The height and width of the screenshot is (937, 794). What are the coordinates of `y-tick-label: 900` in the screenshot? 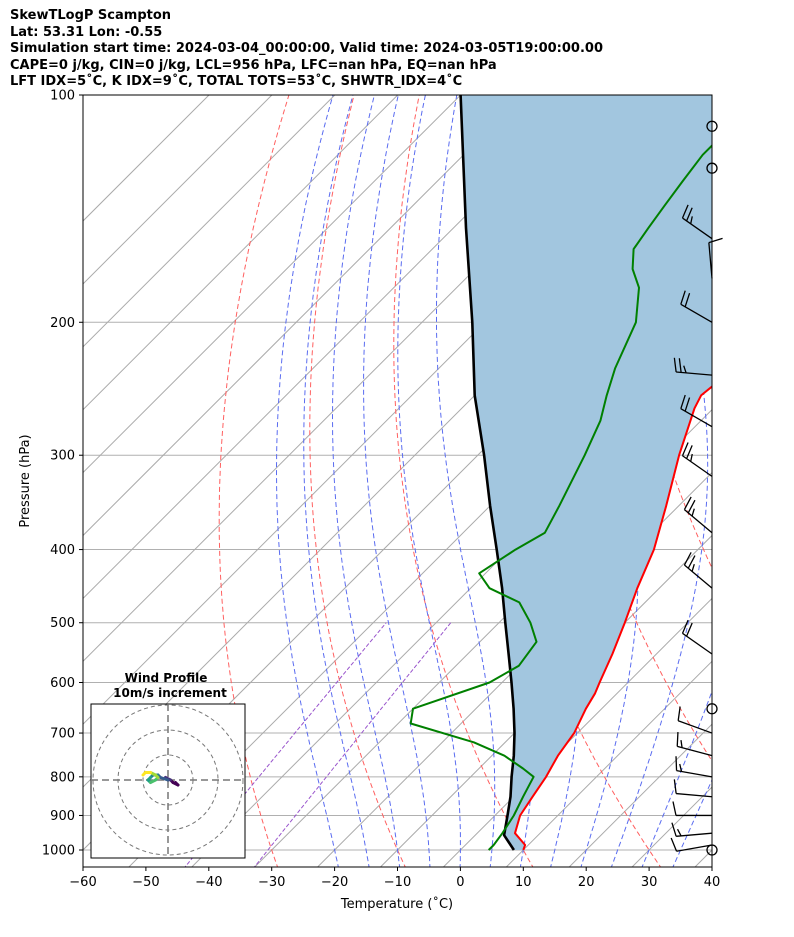 It's located at (62, 816).